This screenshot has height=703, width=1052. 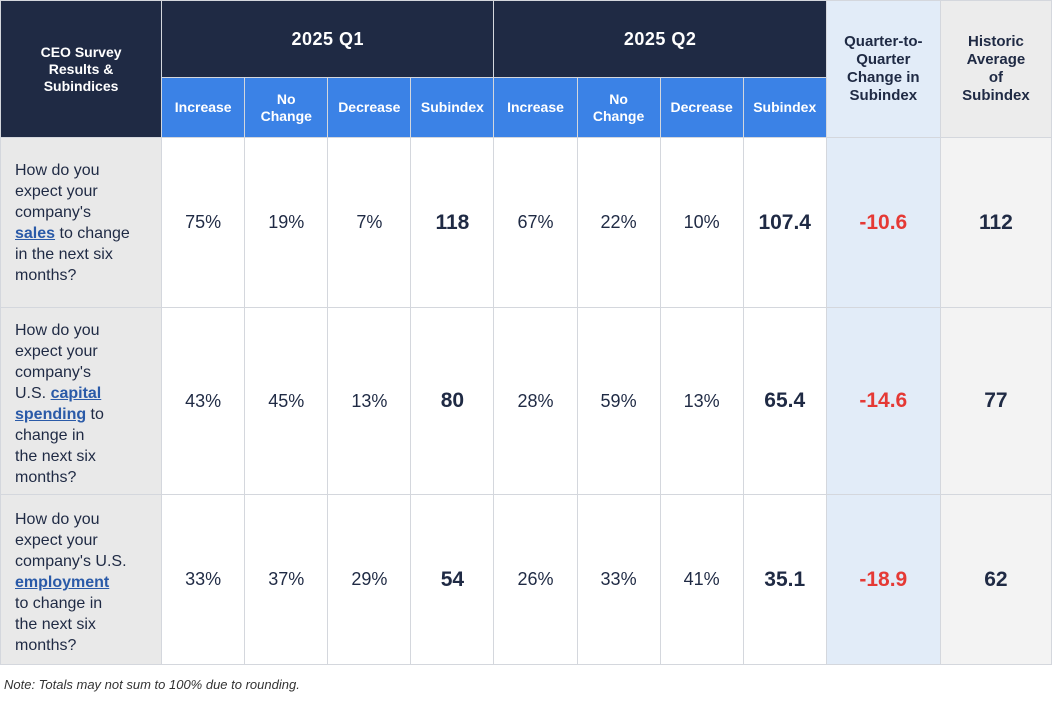 I want to click on change-header-line: Quarter, so click(x=883, y=59).